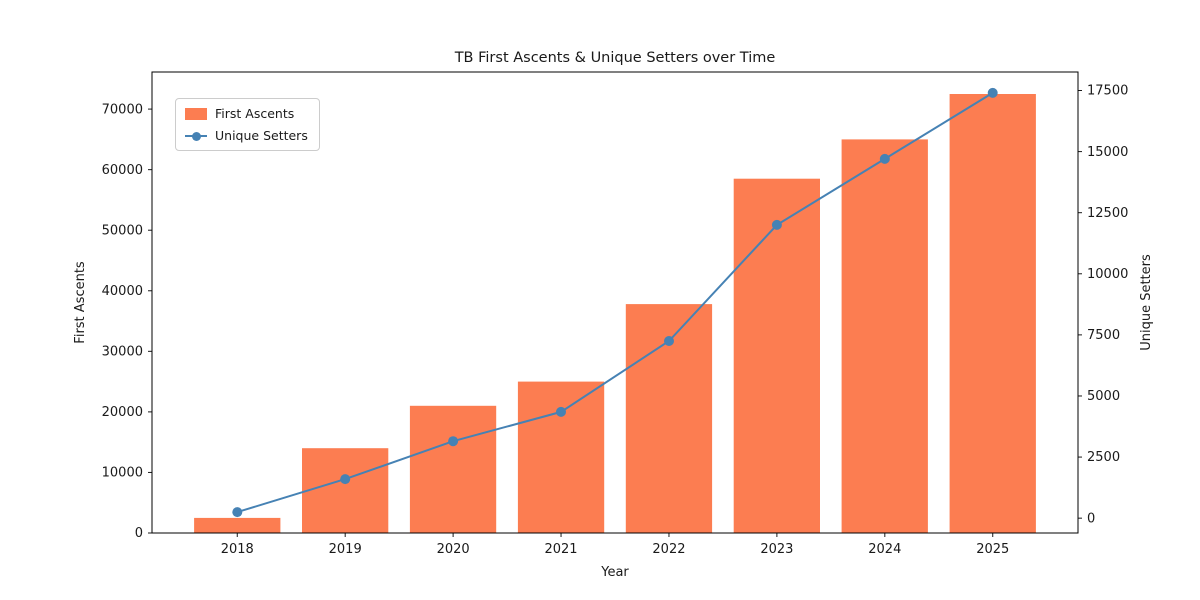 This screenshot has height=600, width=1200. What do you see at coordinates (1103, 396) in the screenshot?
I see `right-y-tick-label-5000: 5000` at bounding box center [1103, 396].